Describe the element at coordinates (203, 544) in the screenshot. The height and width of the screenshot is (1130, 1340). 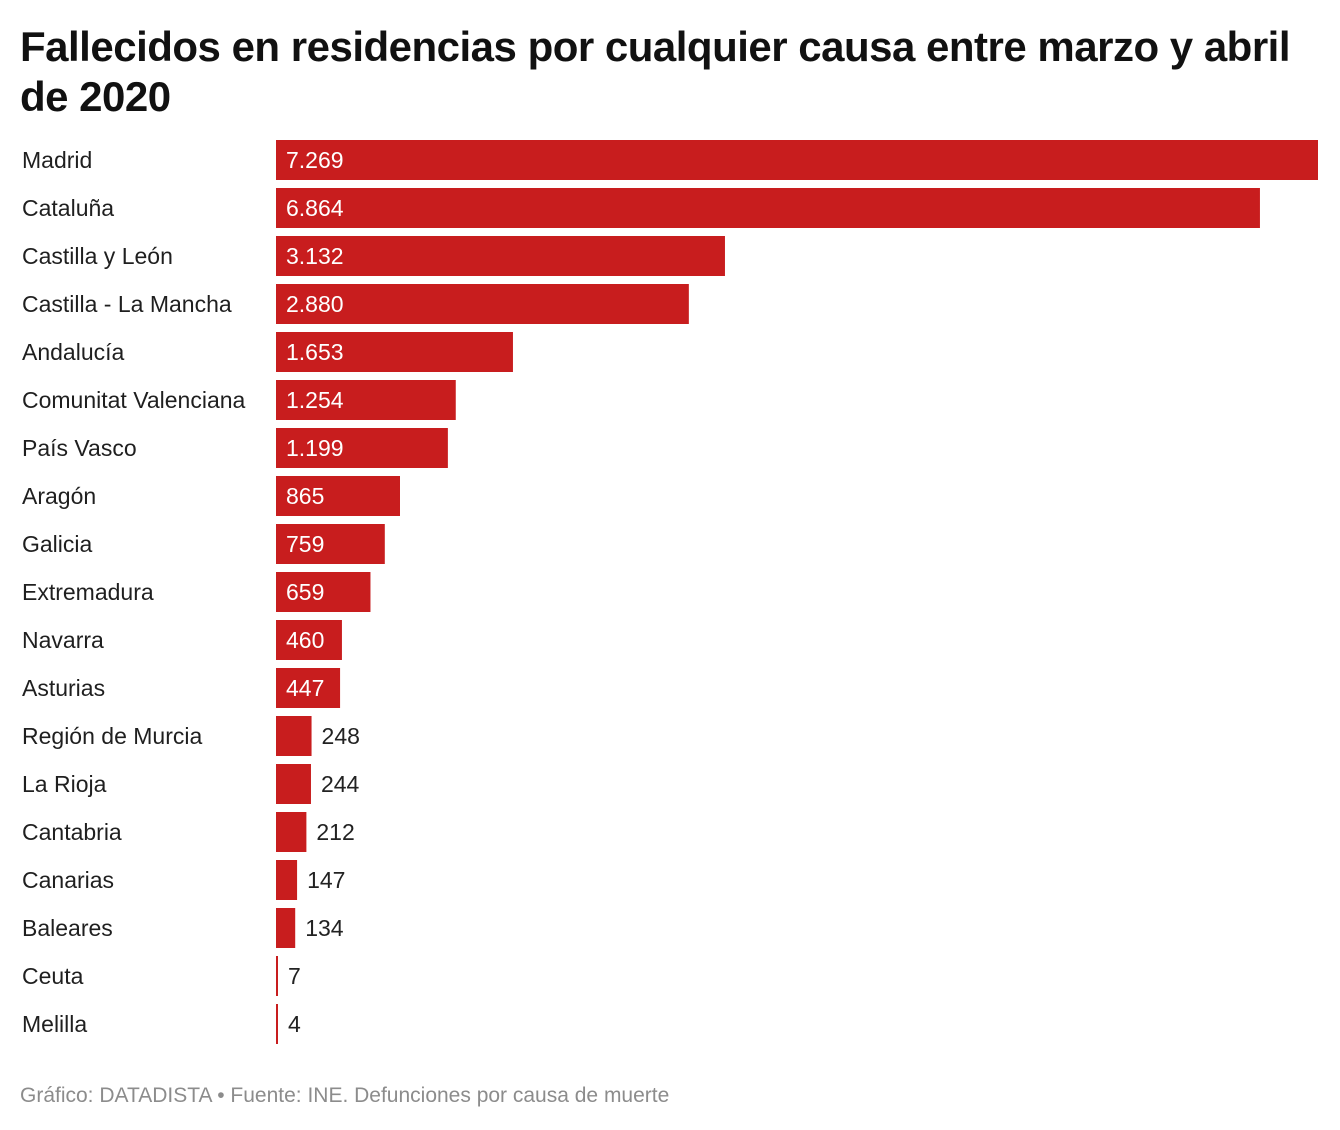
I see `bar-row: Galicia 759` at that location.